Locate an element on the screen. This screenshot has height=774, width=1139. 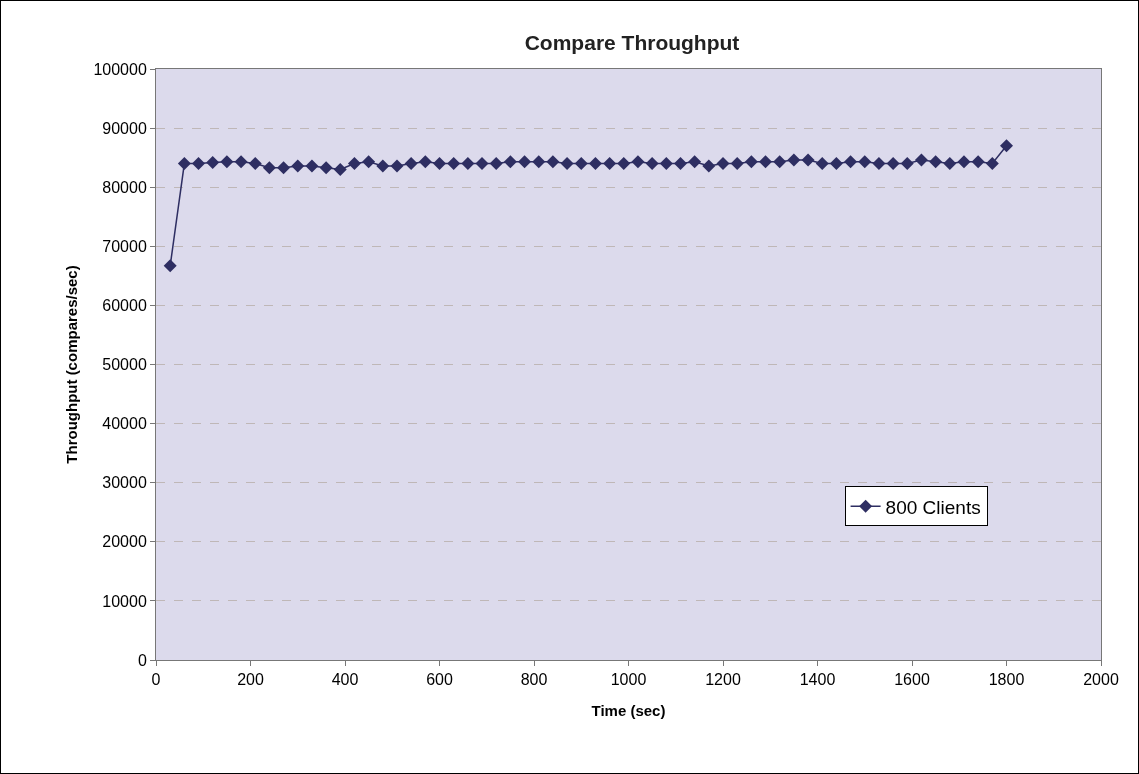
y-tick-label: 0 is located at coordinates (142, 660).